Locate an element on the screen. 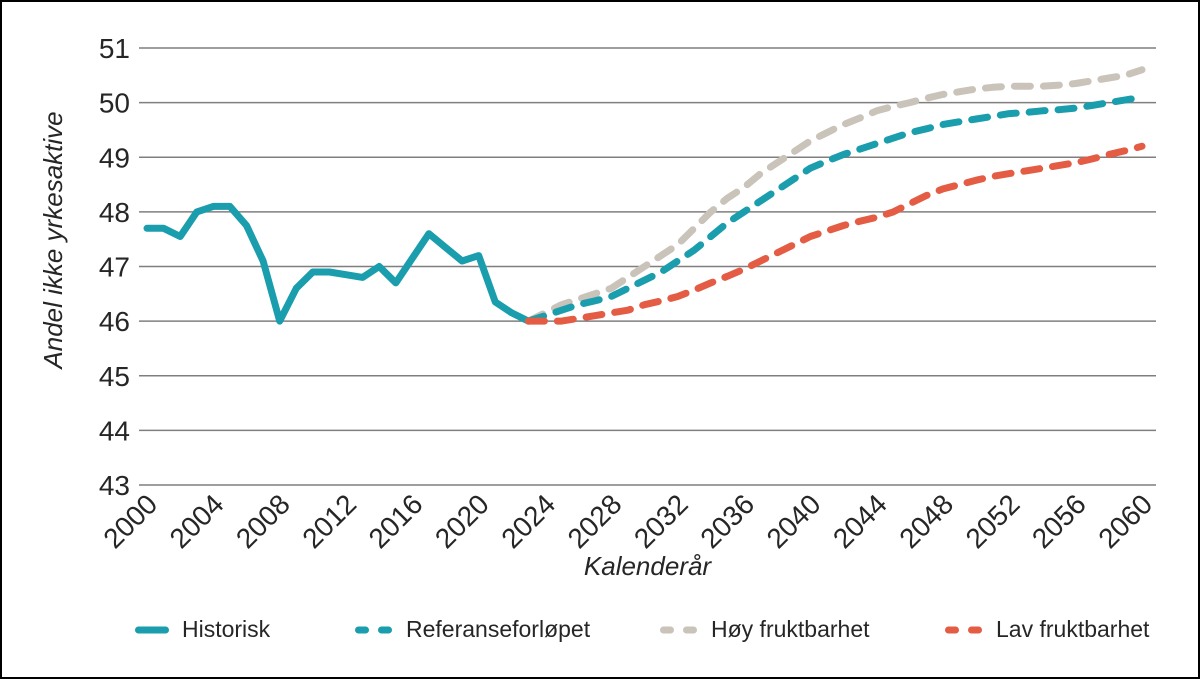  x-tick-label-2008: 2008 is located at coordinates (263, 521).